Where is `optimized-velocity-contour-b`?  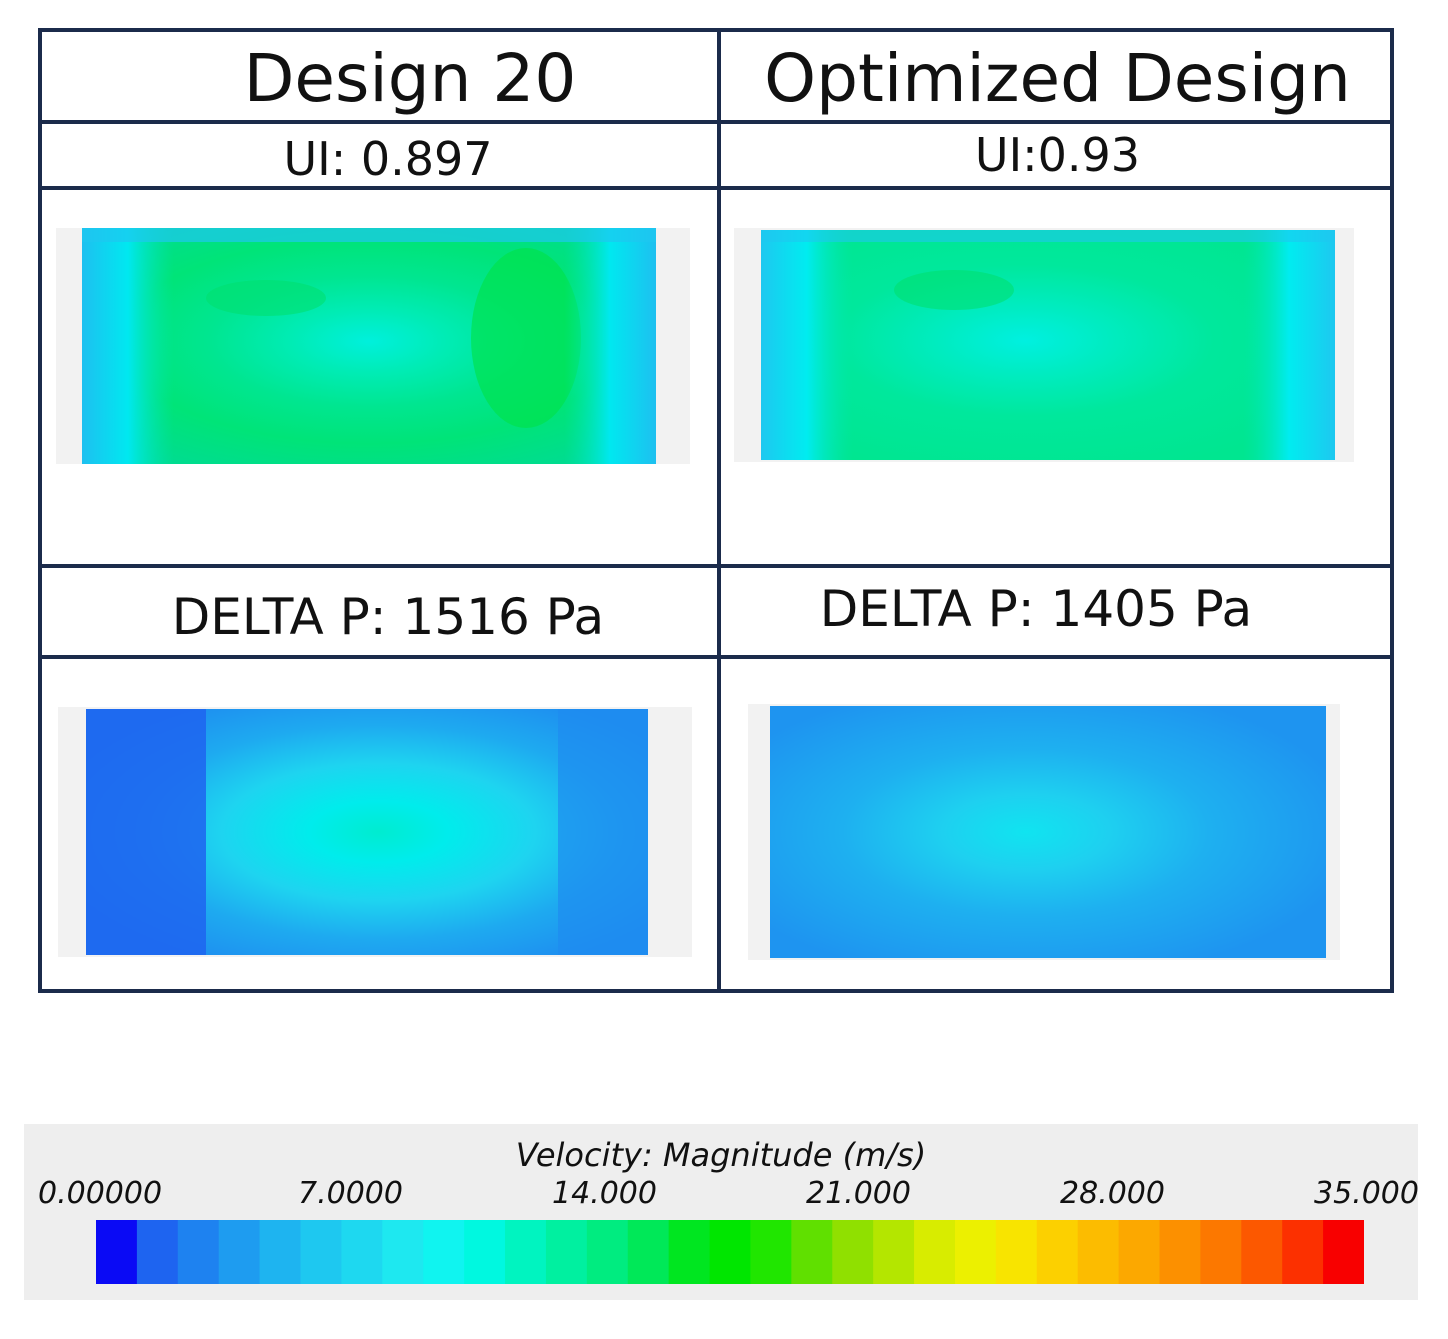
optimized-velocity-contour-b is located at coordinates (1044, 832).